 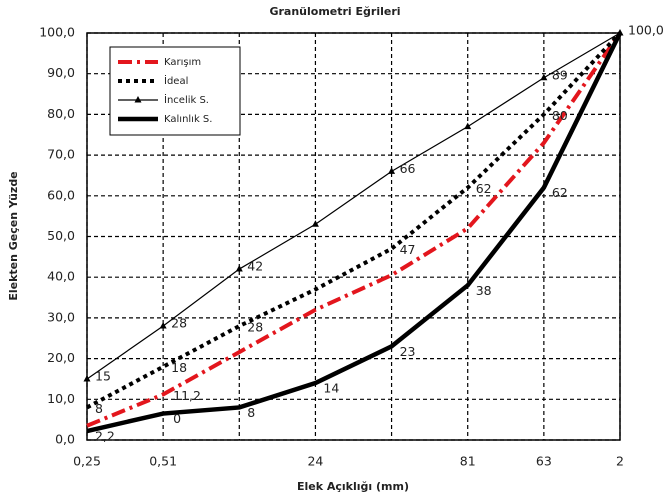 I want to click on x-tick-label: 81, so click(x=468, y=461).